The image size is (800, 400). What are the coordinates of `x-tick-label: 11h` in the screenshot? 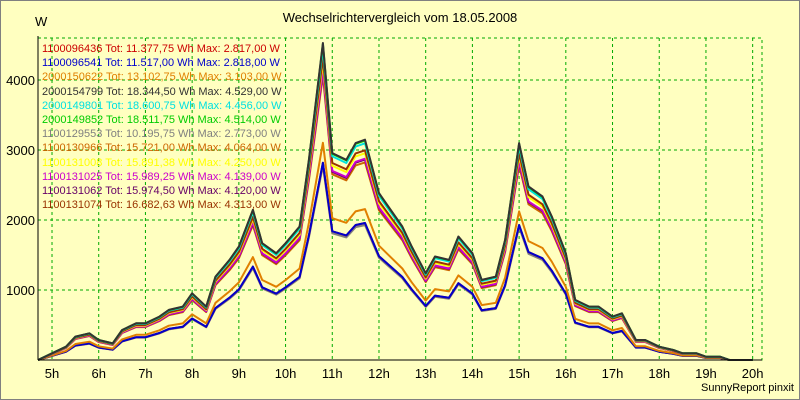 It's located at (332, 373).